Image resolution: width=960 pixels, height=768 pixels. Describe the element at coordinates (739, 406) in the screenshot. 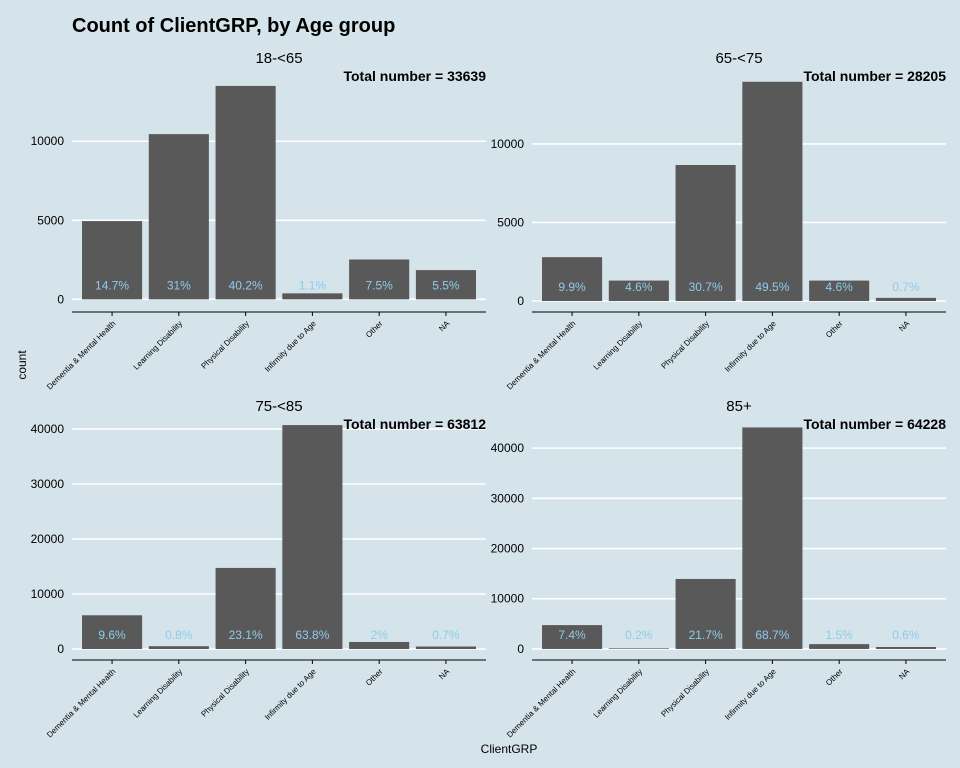

I see `panel-title: 85+` at that location.